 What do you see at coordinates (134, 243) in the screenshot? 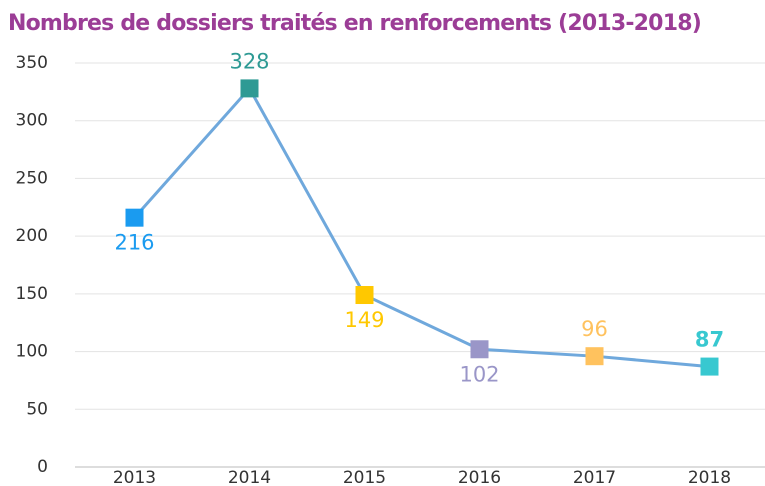
I see `data-label: 216` at bounding box center [134, 243].